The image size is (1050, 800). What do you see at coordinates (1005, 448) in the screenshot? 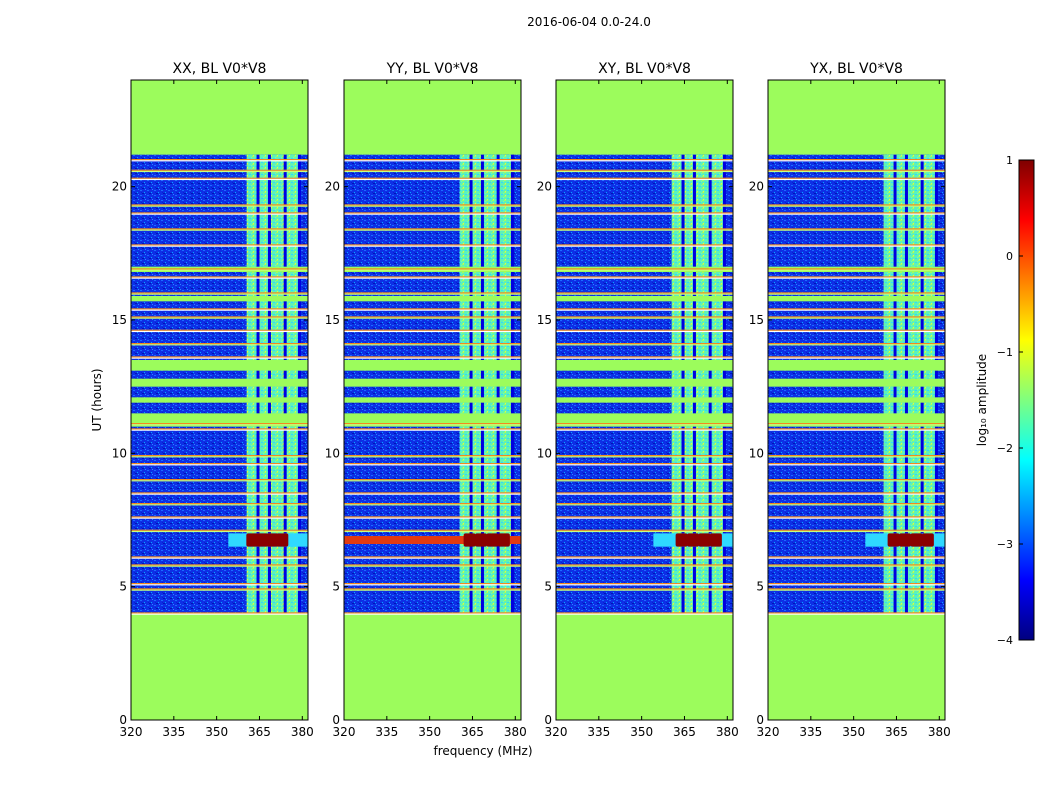
I see `colorbar-tick-label: −2` at bounding box center [1005, 448].